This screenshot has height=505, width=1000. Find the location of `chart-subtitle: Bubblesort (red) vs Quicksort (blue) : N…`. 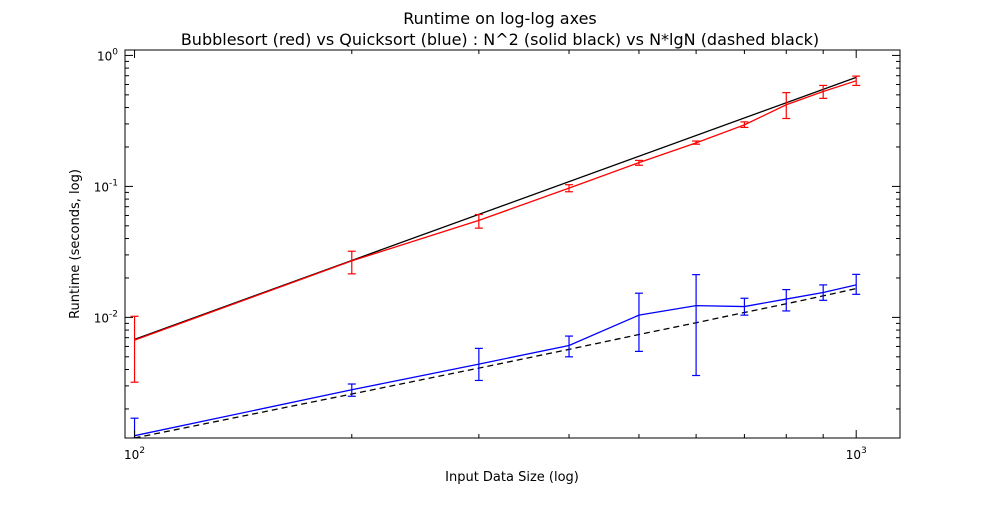

chart-subtitle: Bubblesort (red) vs Quicksort (blue) : N… is located at coordinates (500, 39).